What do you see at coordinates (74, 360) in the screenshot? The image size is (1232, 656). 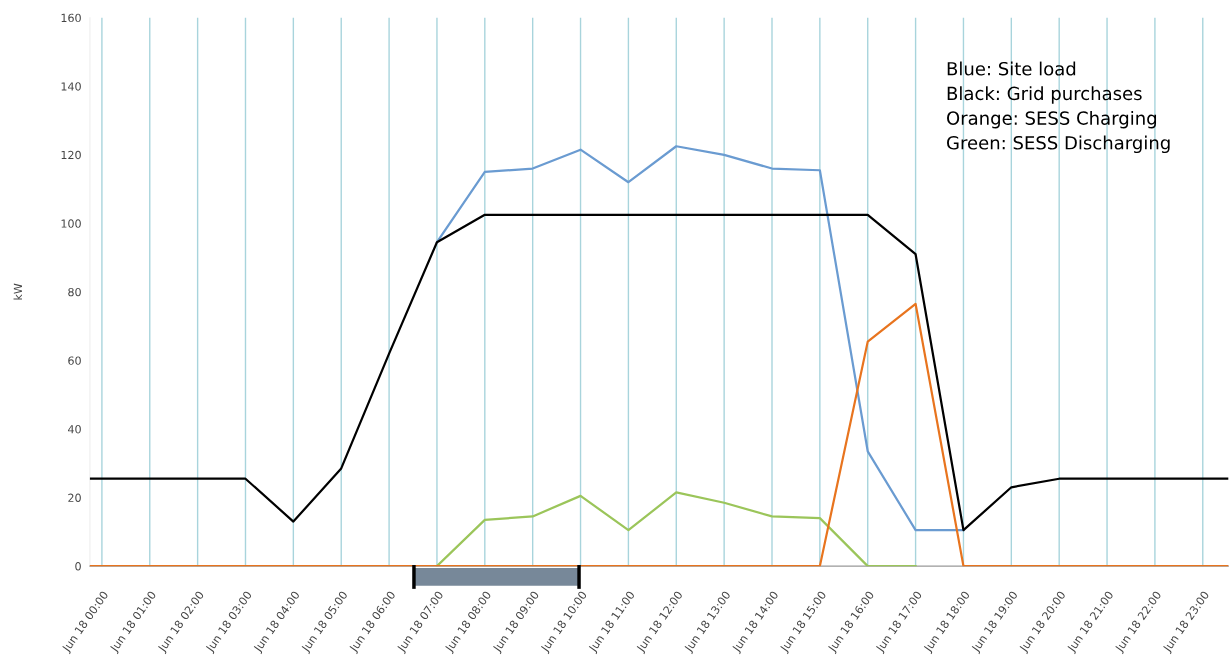 I see `y-tick-label: 60` at bounding box center [74, 360].